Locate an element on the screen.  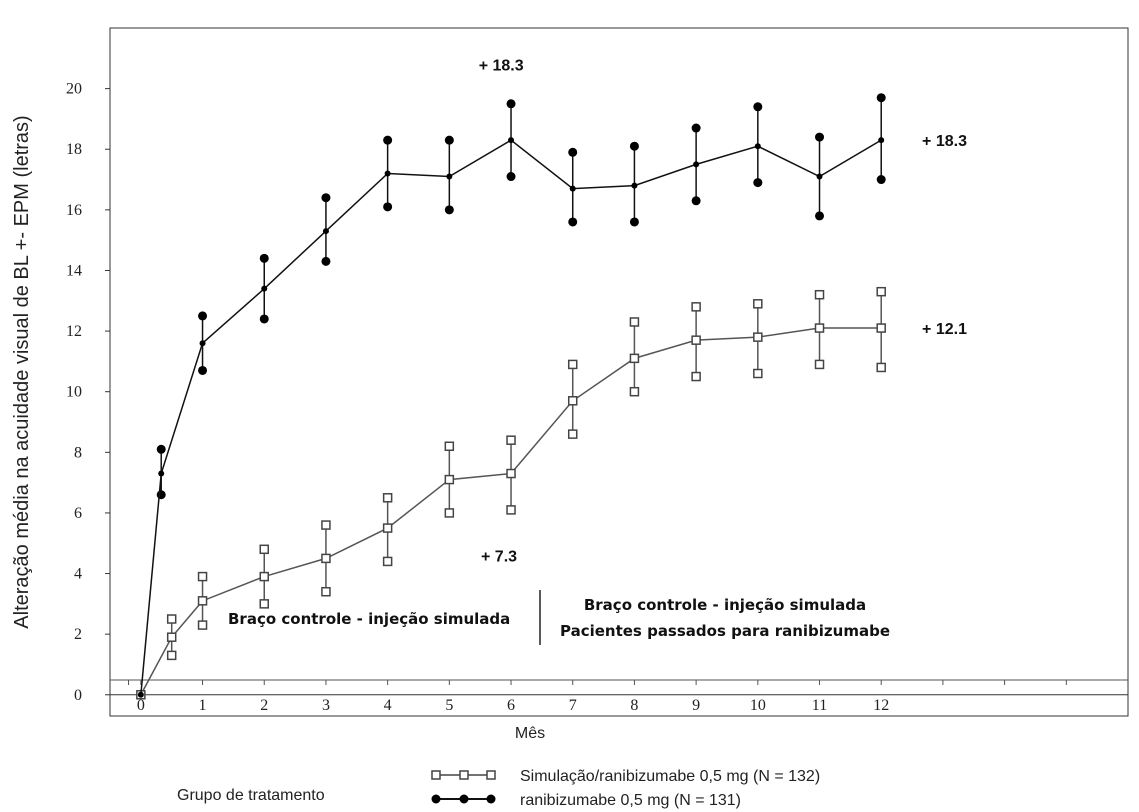
y-tick-label: 8 is located at coordinates (78, 452).